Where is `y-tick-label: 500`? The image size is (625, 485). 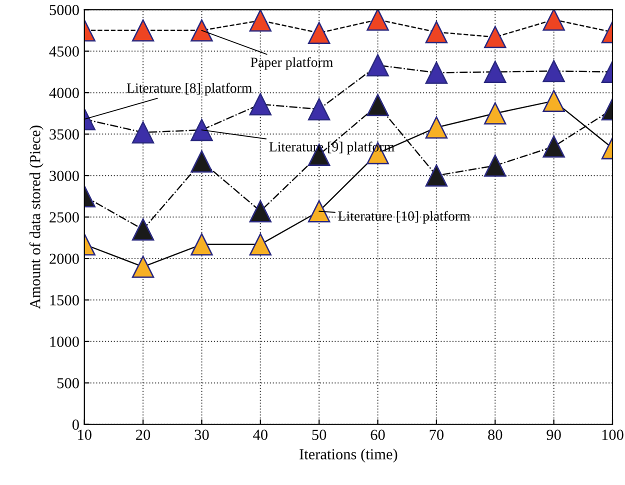
y-tick-label: 500 is located at coordinates (68, 383).